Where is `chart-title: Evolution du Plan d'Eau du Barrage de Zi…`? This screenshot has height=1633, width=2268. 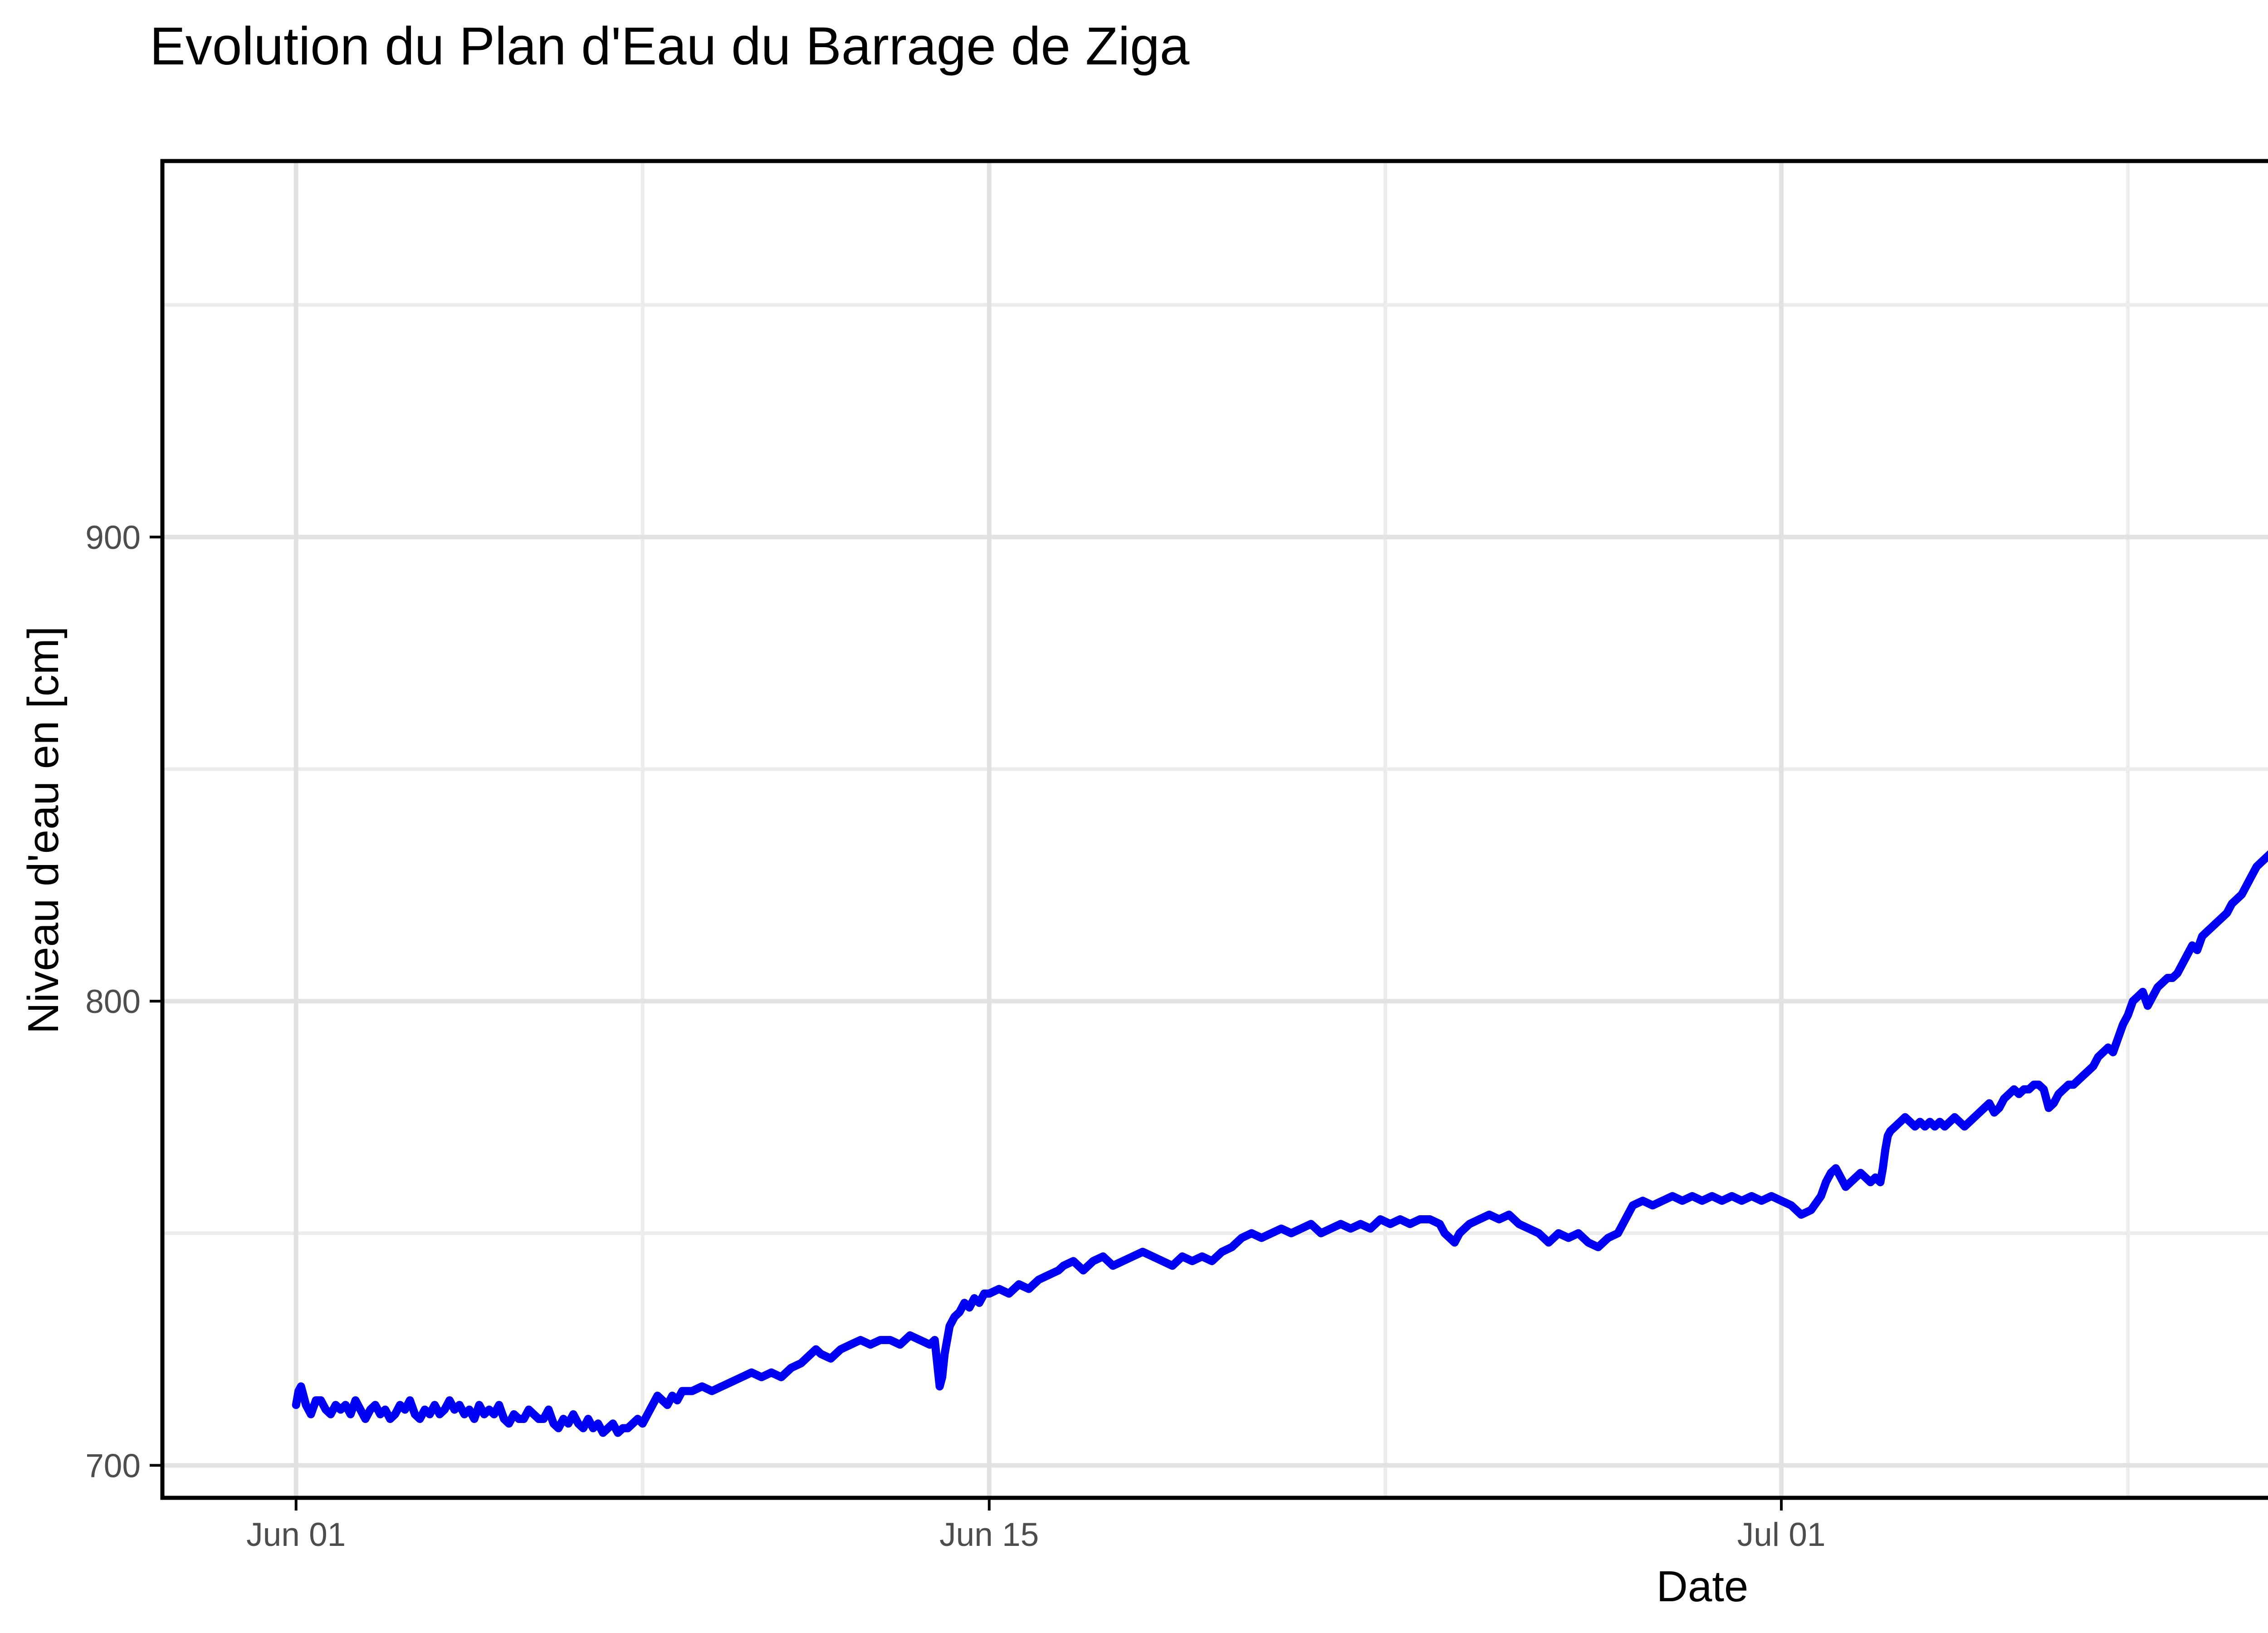 chart-title: Evolution du Plan d'Eau du Barrage de Zi… is located at coordinates (670, 46).